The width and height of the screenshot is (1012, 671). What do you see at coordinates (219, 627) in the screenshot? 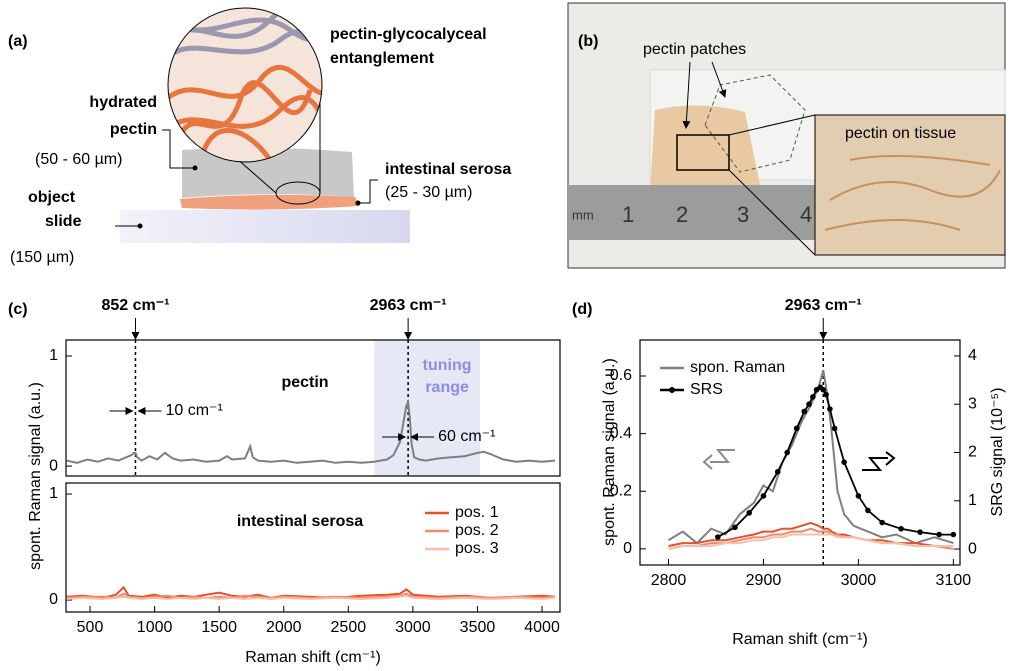
I see `x-tick-label: 1500` at bounding box center [219, 627].